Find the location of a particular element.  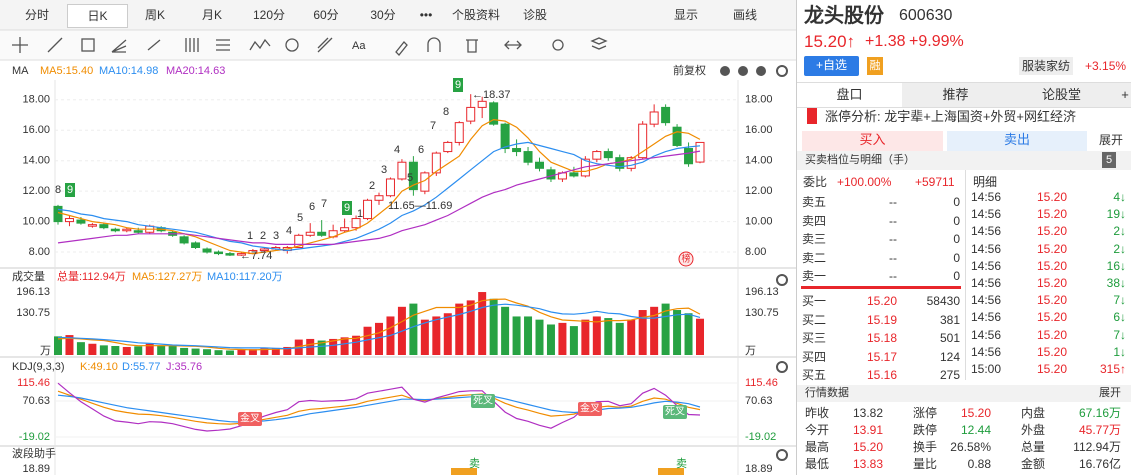

add-watchlist: +自选 is located at coordinates (831, 66).